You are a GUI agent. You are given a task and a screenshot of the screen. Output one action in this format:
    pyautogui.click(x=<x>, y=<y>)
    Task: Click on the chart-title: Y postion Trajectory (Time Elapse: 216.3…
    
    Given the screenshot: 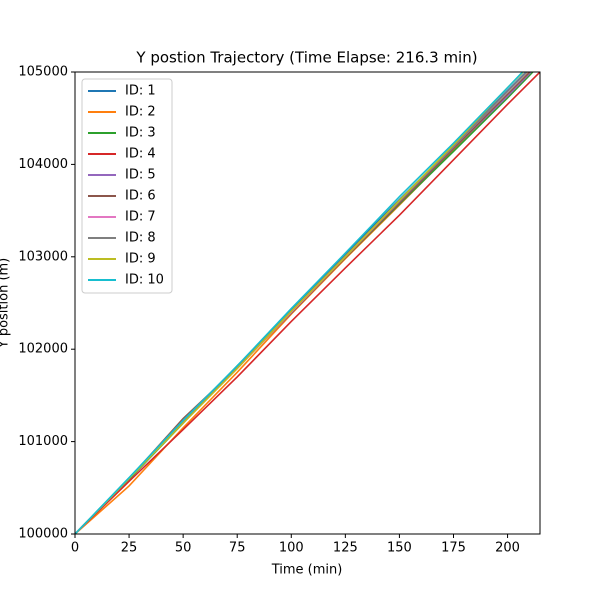 What is the action you would take?
    pyautogui.click(x=306, y=58)
    